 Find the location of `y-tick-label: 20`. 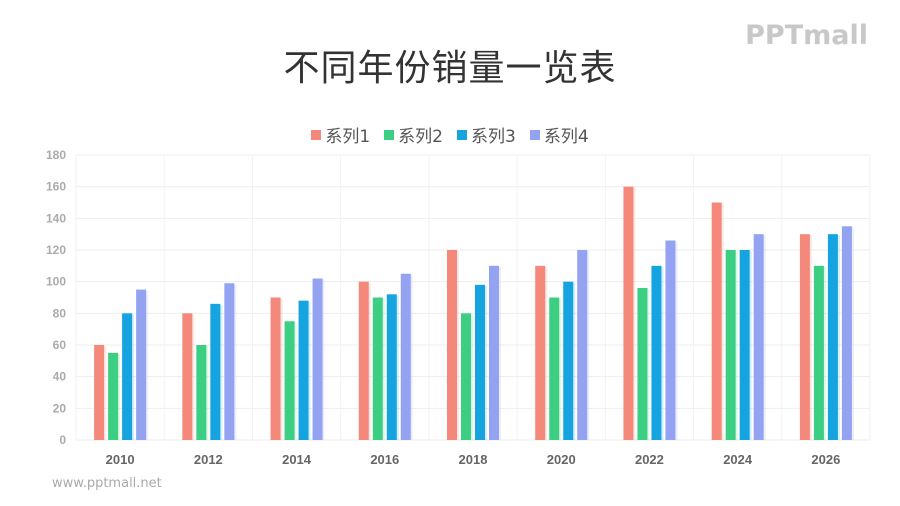

y-tick-label: 20 is located at coordinates (60, 408).